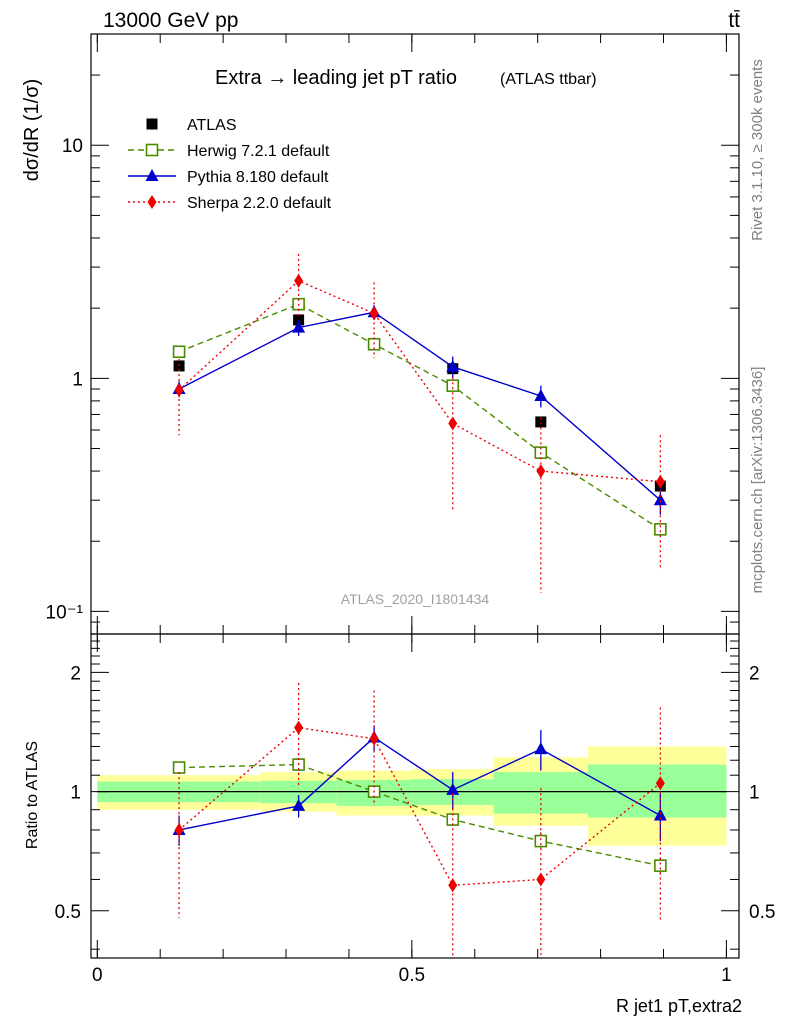 Image resolution: width=786 pixels, height=1024 pixels. Describe the element at coordinates (541, 422) in the screenshot. I see `atlas-data-point` at that location.